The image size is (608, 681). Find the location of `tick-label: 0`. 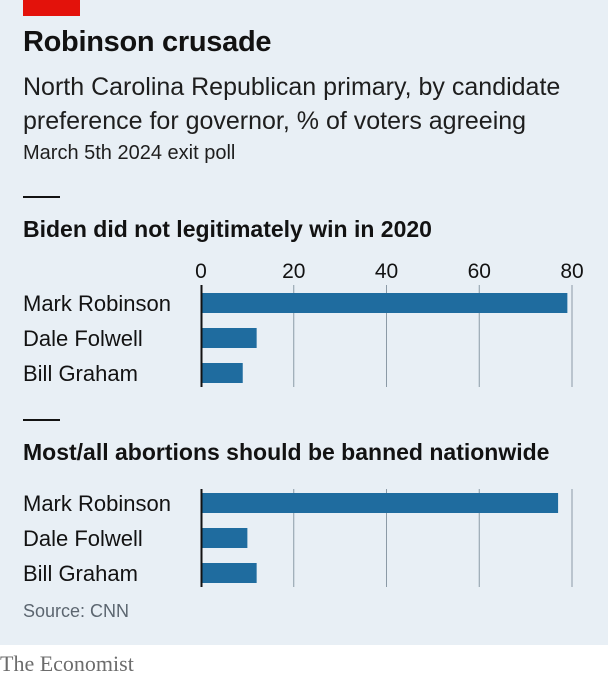

tick-label: 0 is located at coordinates (201, 271).